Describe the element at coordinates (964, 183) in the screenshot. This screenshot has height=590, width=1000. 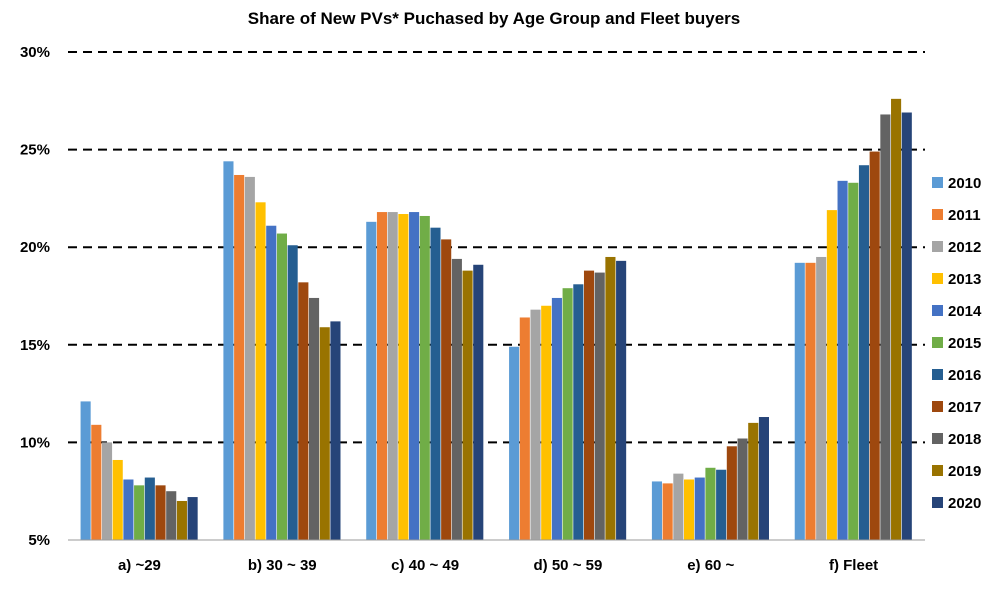
I see `legend-label: 2010` at that location.